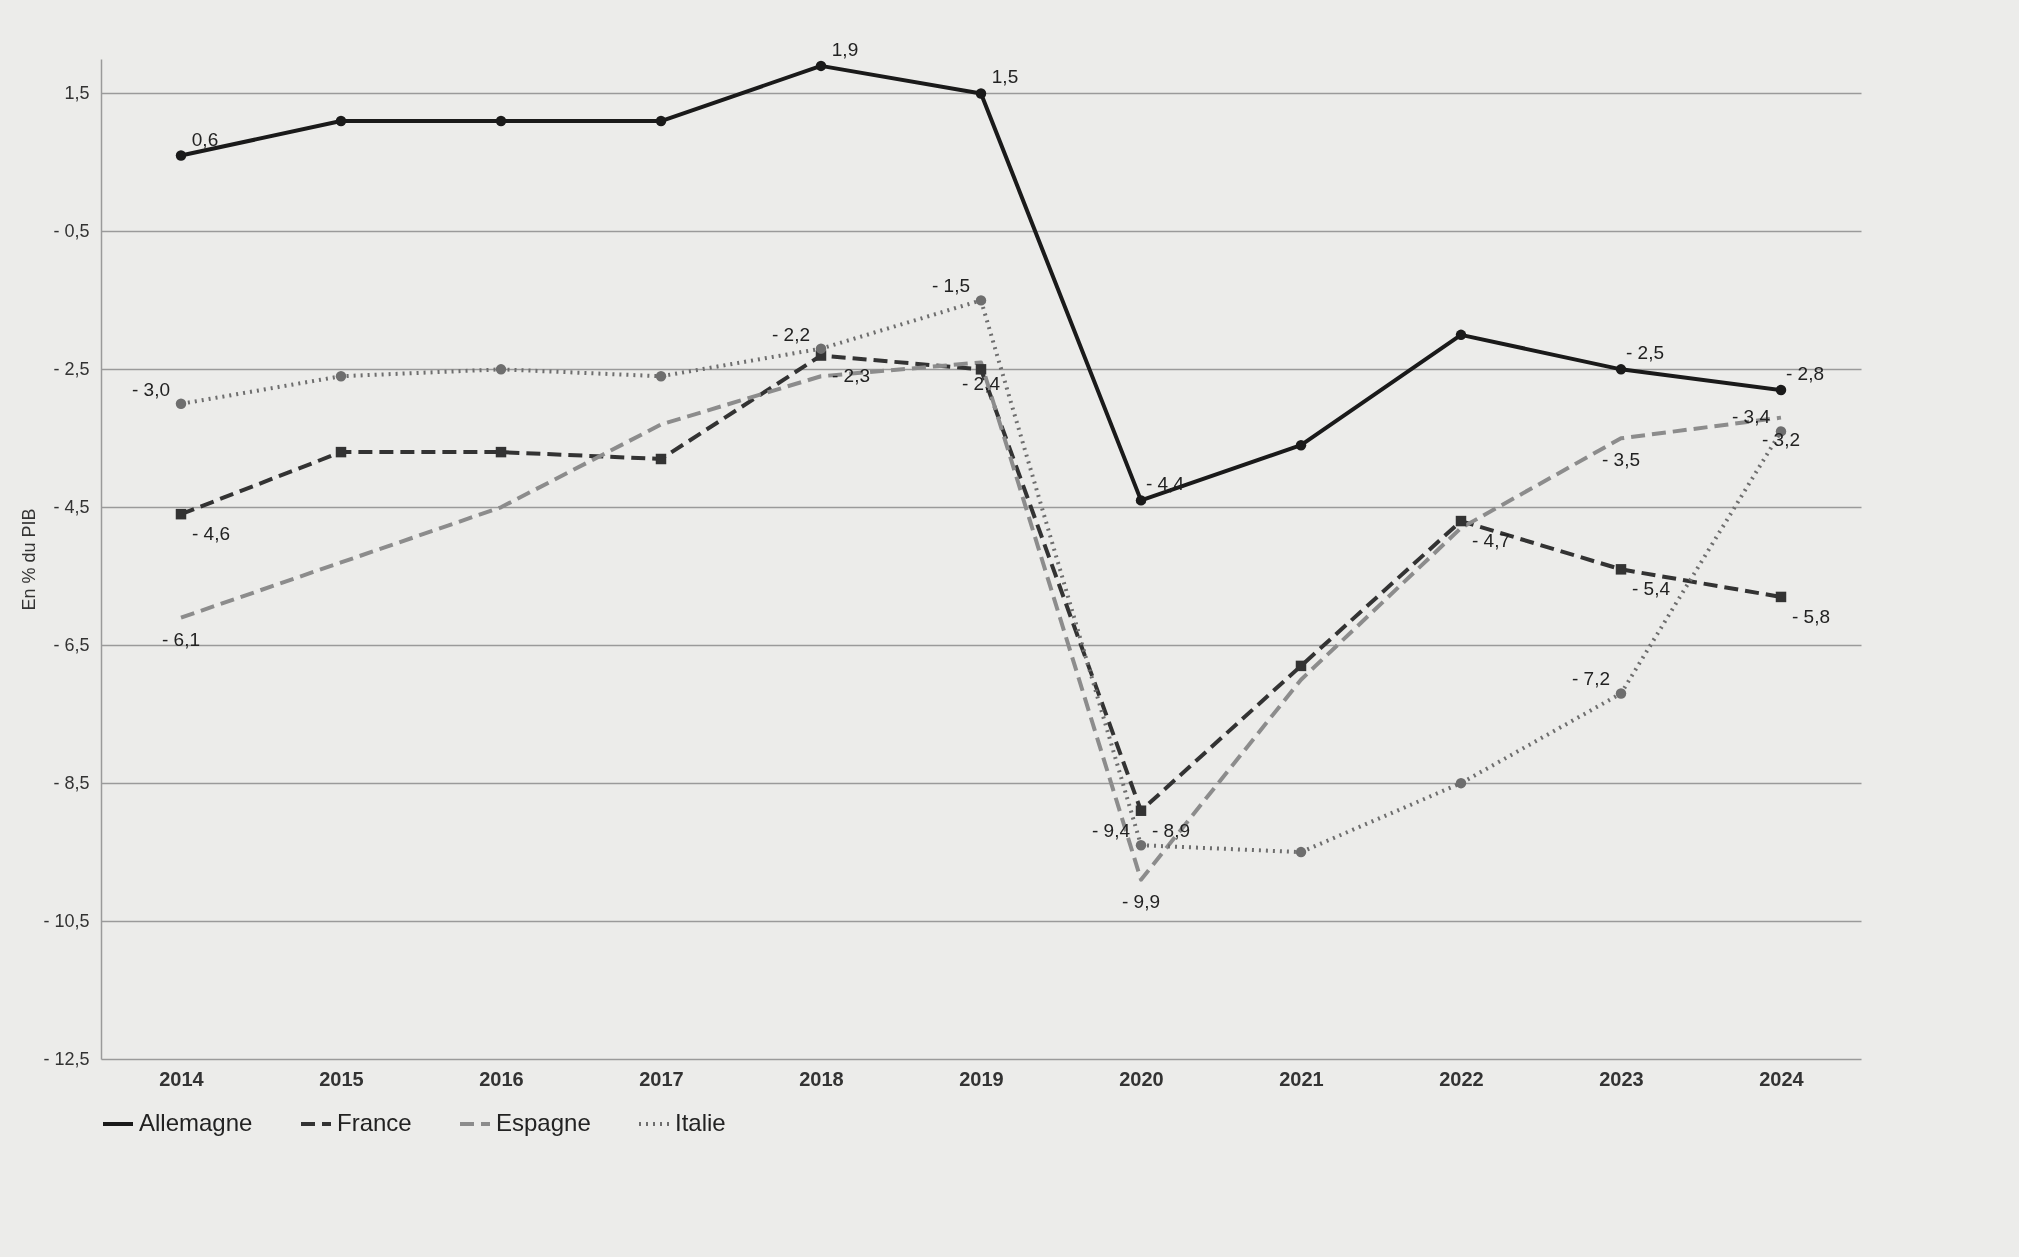  I want to click on data-label: - 9,4, so click(1111, 831).